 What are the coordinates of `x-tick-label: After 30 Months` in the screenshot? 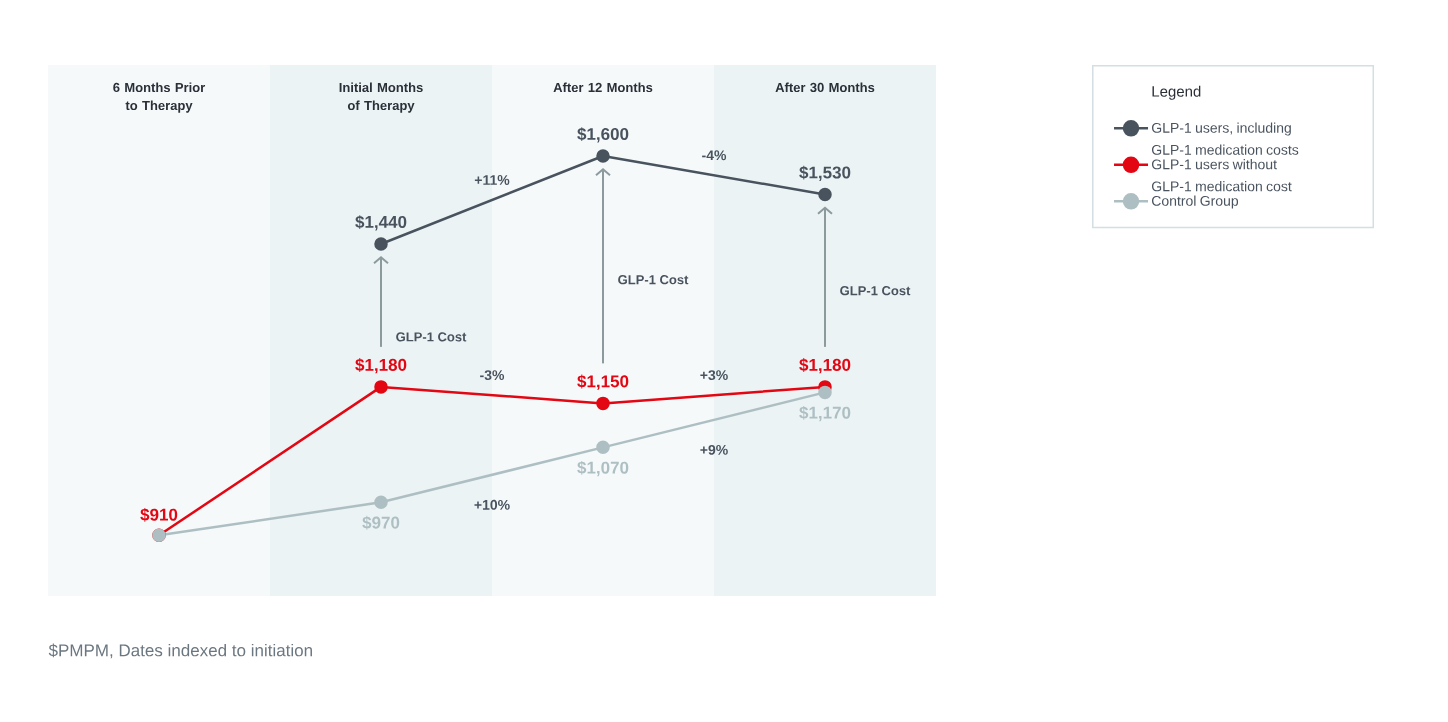 It's located at (825, 87).